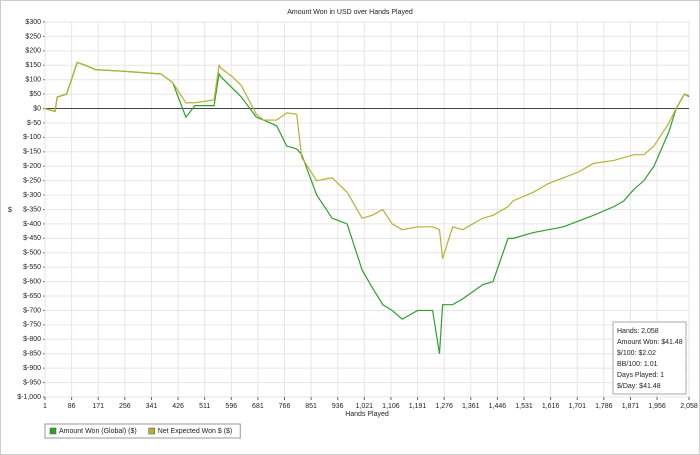 This screenshot has width=700, height=455. Describe the element at coordinates (631, 406) in the screenshot. I see `x-tick-label: 1,871` at that location.